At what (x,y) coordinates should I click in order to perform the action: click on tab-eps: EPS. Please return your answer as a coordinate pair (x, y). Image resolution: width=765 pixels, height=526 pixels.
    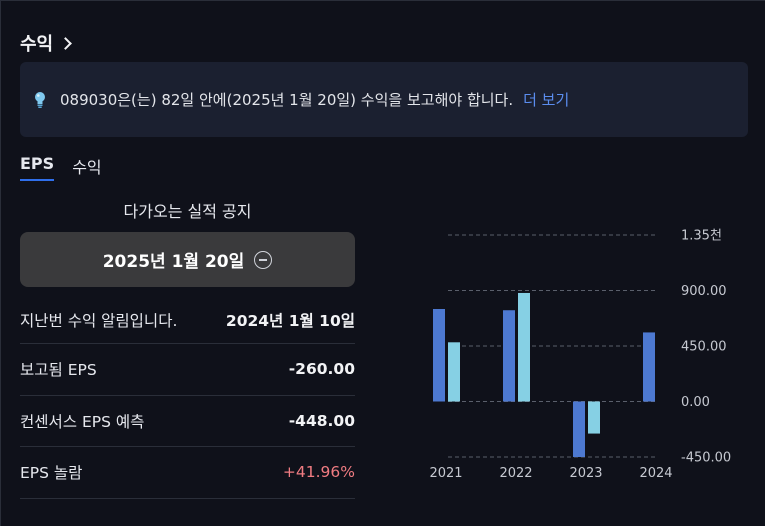
    Looking at the image, I should click on (37, 167).